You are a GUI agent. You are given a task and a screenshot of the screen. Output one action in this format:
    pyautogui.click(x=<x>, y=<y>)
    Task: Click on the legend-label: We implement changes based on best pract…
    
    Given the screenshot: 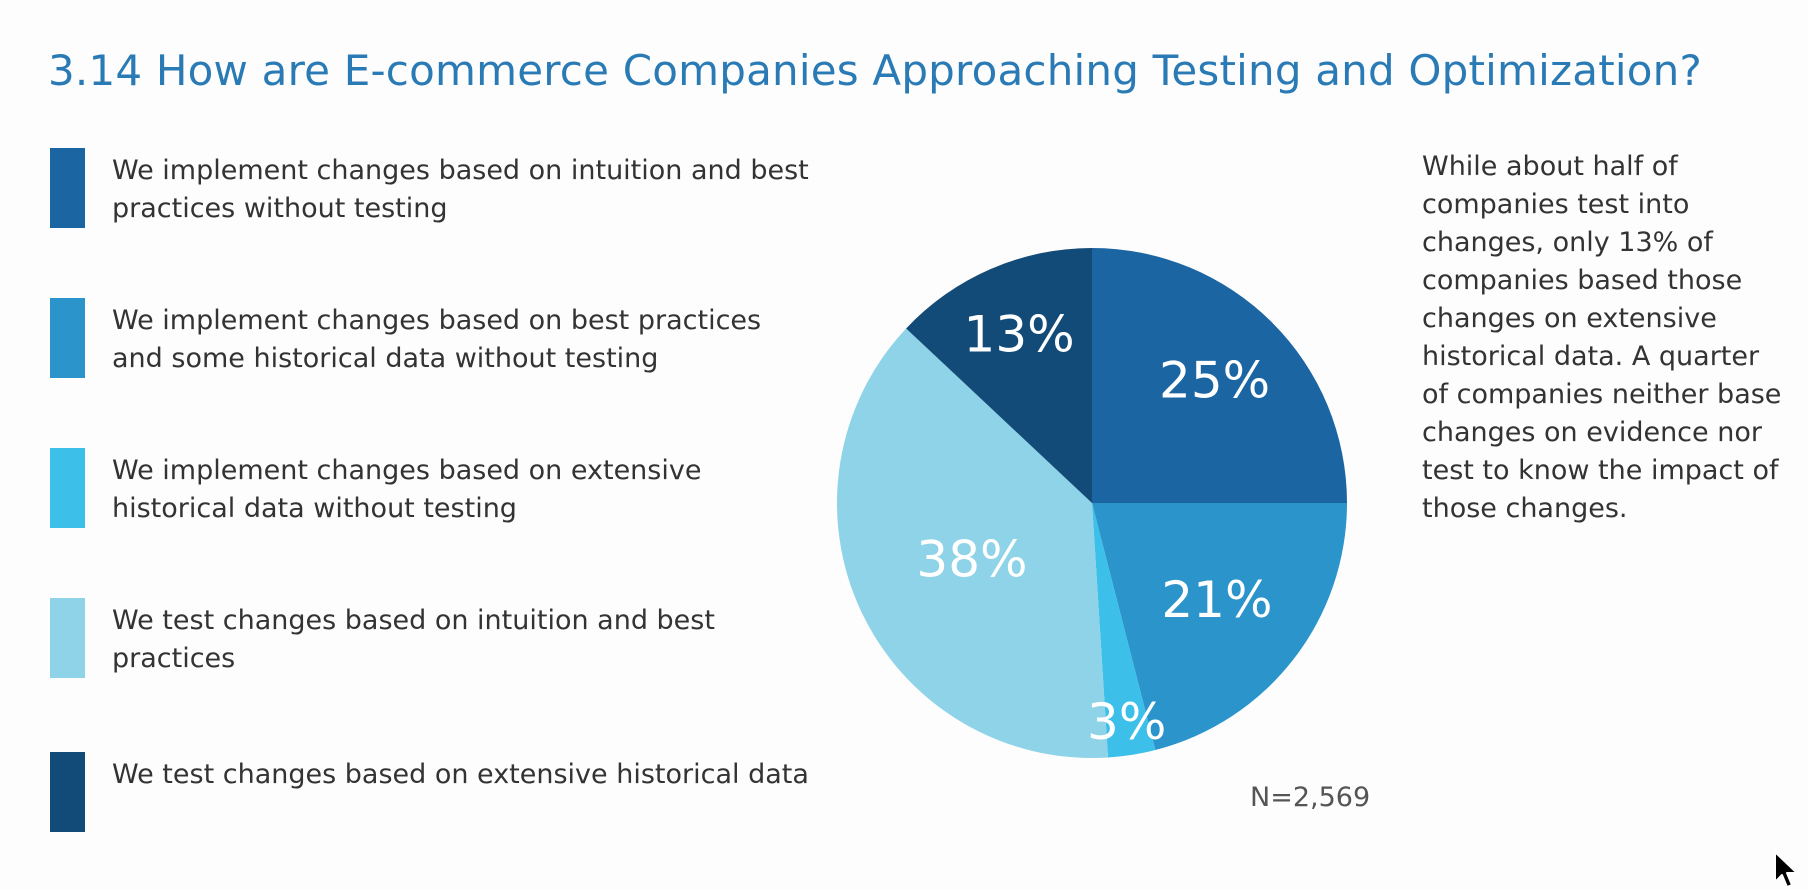 What is the action you would take?
    pyautogui.click(x=437, y=339)
    